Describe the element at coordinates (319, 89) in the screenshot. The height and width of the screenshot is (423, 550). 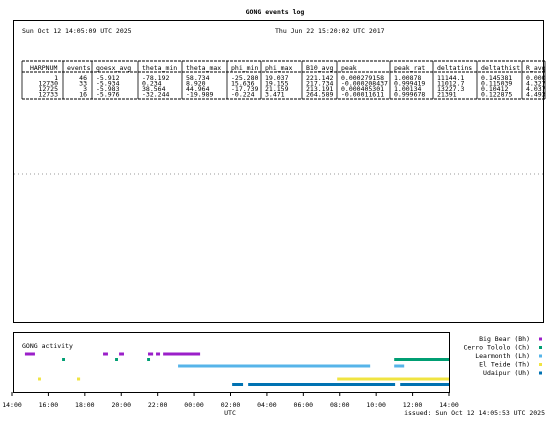
I see `table-cell: 213.191` at that location.